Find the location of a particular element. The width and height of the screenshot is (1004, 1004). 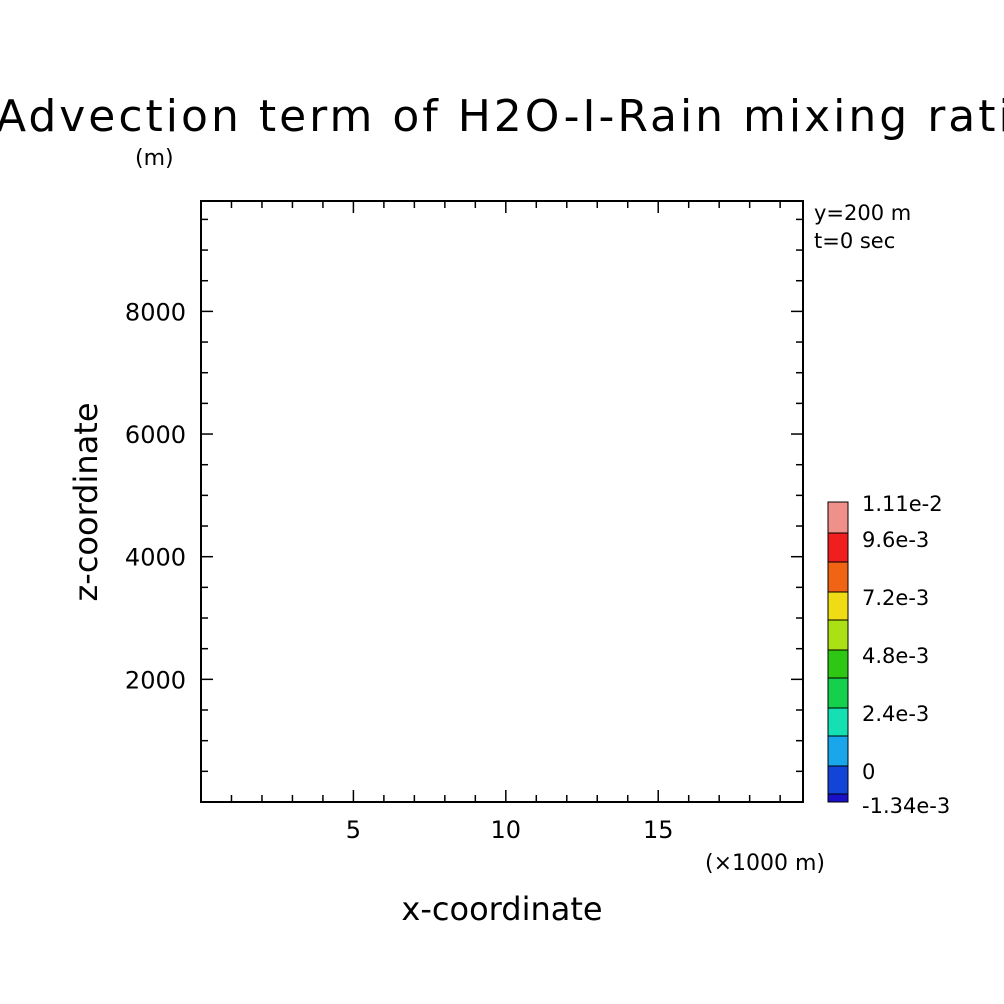

chart-unit: (m) is located at coordinates (154, 158).